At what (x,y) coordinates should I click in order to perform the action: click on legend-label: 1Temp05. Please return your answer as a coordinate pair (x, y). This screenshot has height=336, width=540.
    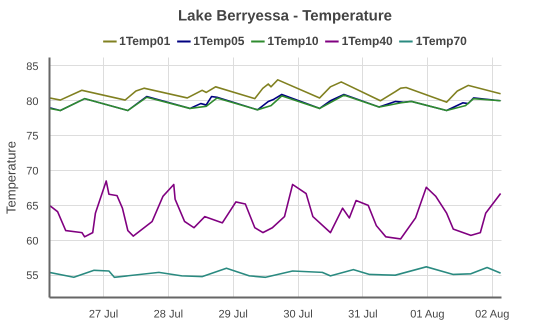
    Looking at the image, I should click on (218, 41).